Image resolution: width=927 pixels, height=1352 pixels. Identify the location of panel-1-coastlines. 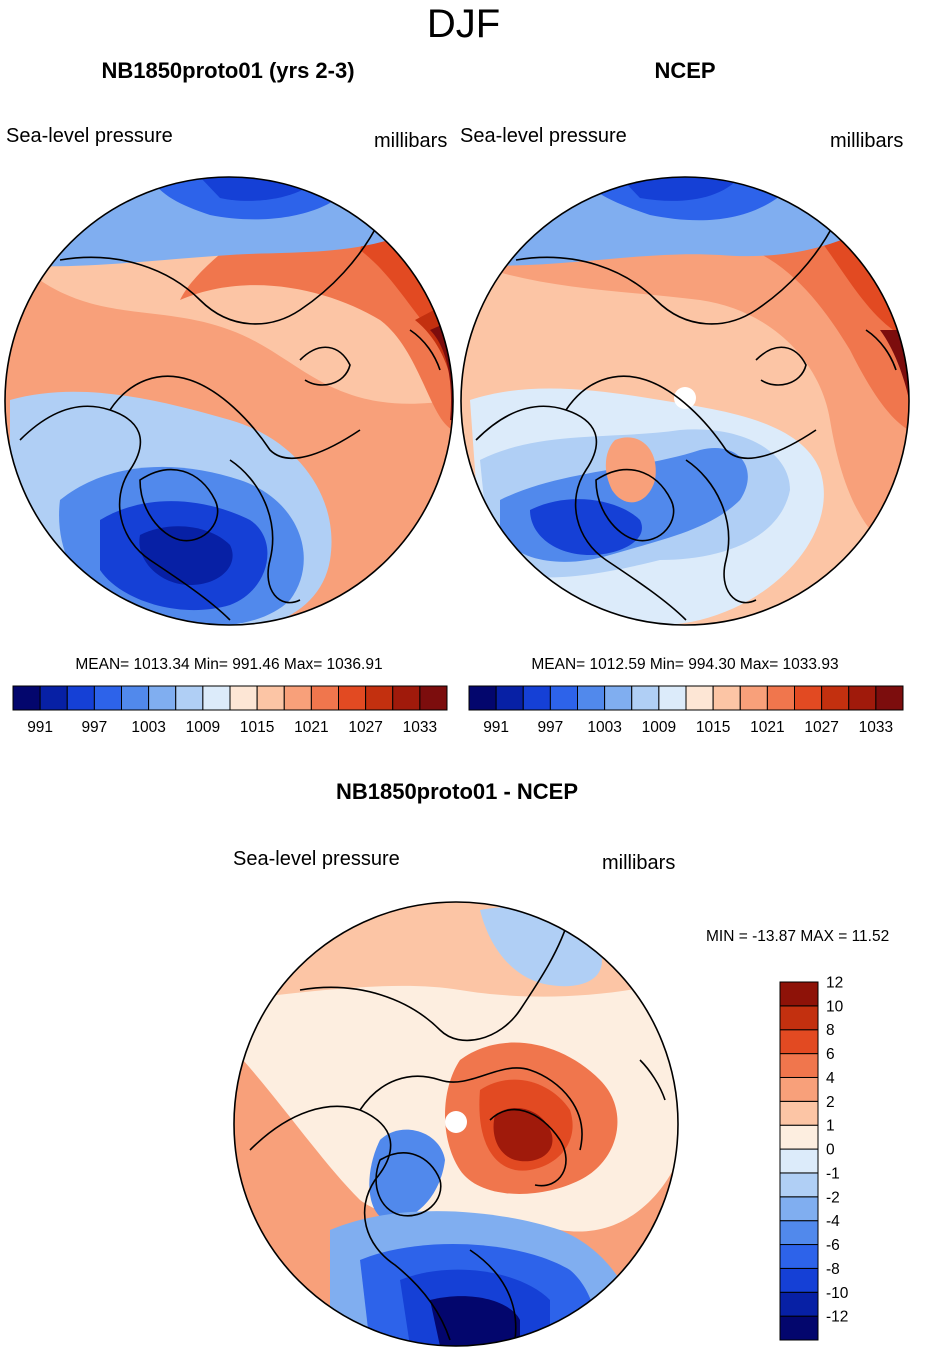
(230, 420).